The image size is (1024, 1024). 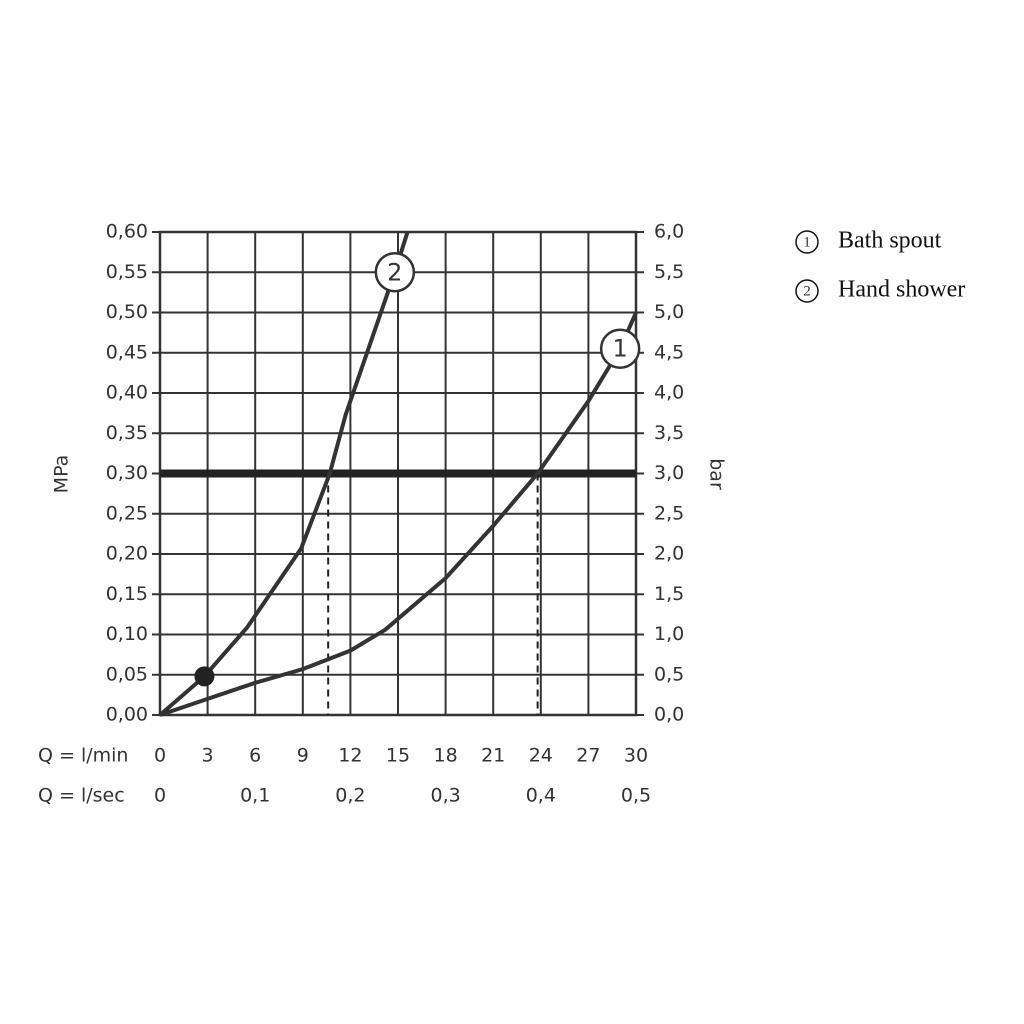 I want to click on y-tick-label: 0,05, so click(x=127, y=674).